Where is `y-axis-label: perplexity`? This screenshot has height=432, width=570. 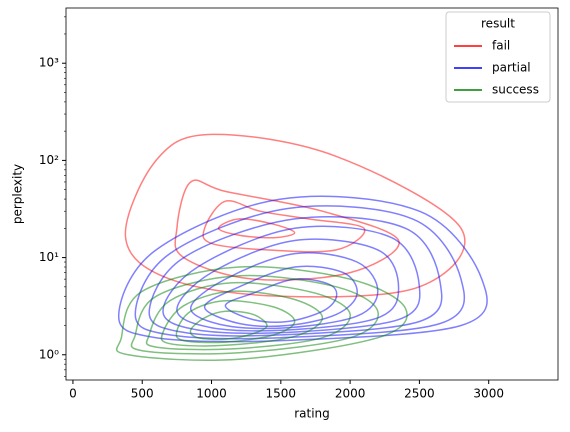 y-axis-label: perplexity is located at coordinates (18, 194).